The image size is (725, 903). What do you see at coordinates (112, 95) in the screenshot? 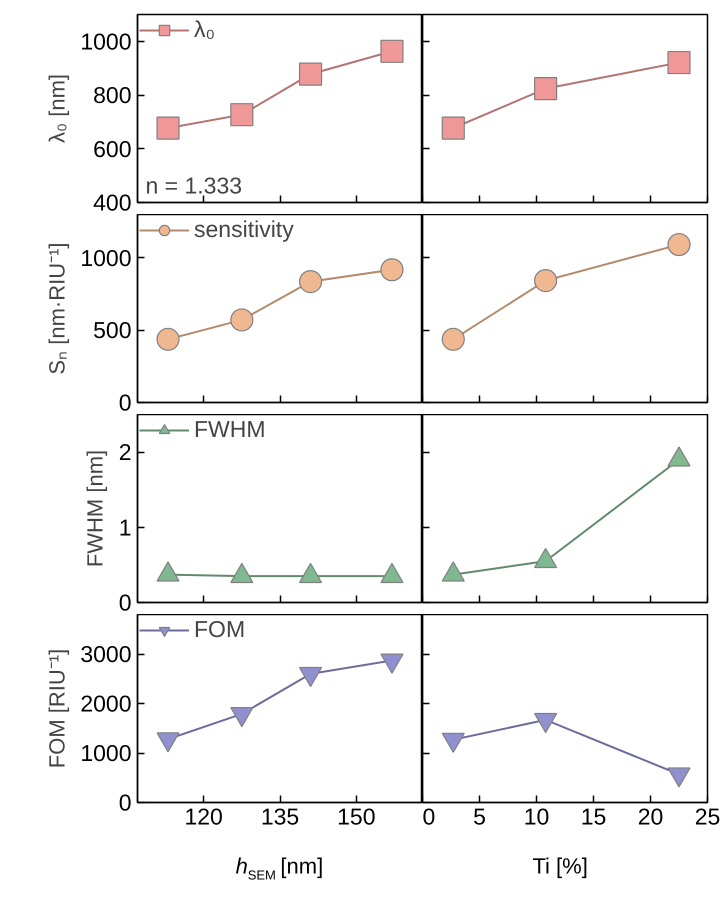
I see `y-tick-label: 800` at bounding box center [112, 95].